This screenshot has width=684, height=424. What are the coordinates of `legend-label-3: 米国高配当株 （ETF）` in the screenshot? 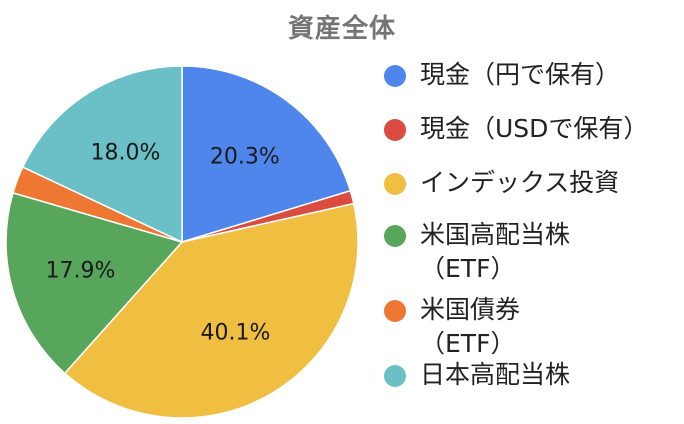 It's located at (495, 251).